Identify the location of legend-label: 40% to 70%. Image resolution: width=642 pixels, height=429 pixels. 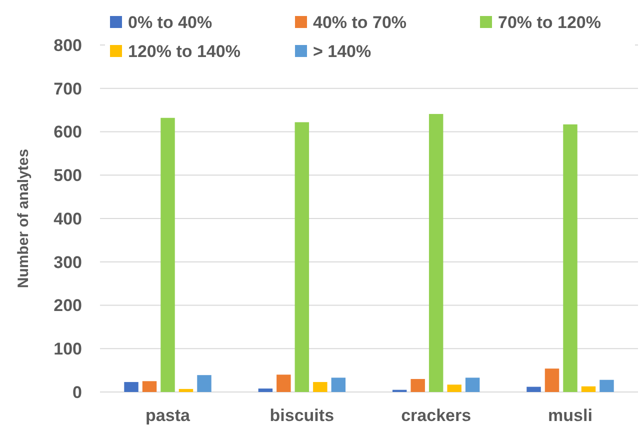
(360, 22).